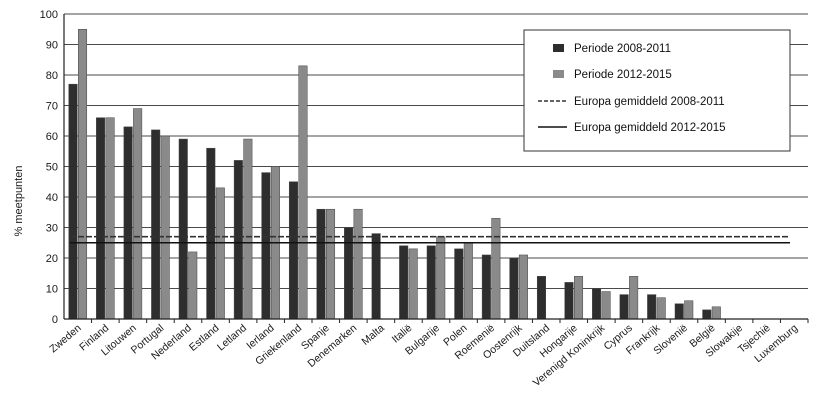 This screenshot has width=829, height=413. What do you see at coordinates (303, 192) in the screenshot?
I see `bar-griekenland-2012-2015` at bounding box center [303, 192].